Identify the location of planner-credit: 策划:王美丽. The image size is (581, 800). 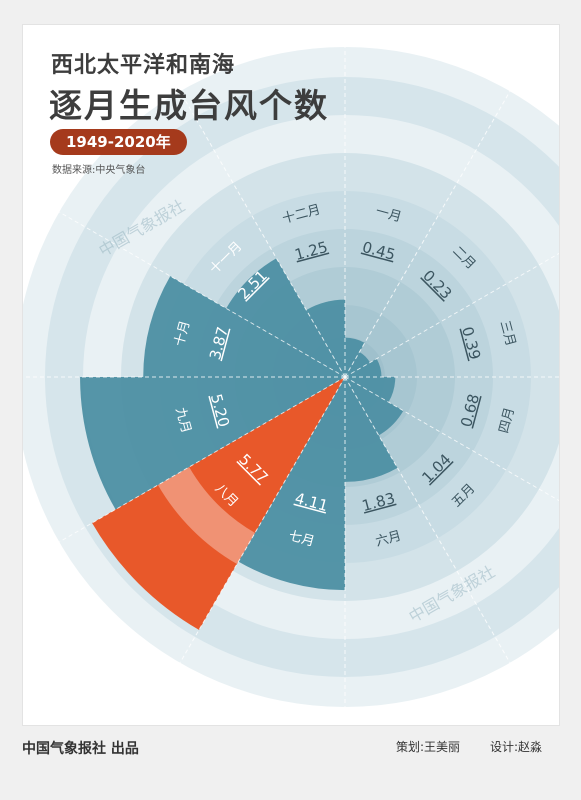
(428, 747).